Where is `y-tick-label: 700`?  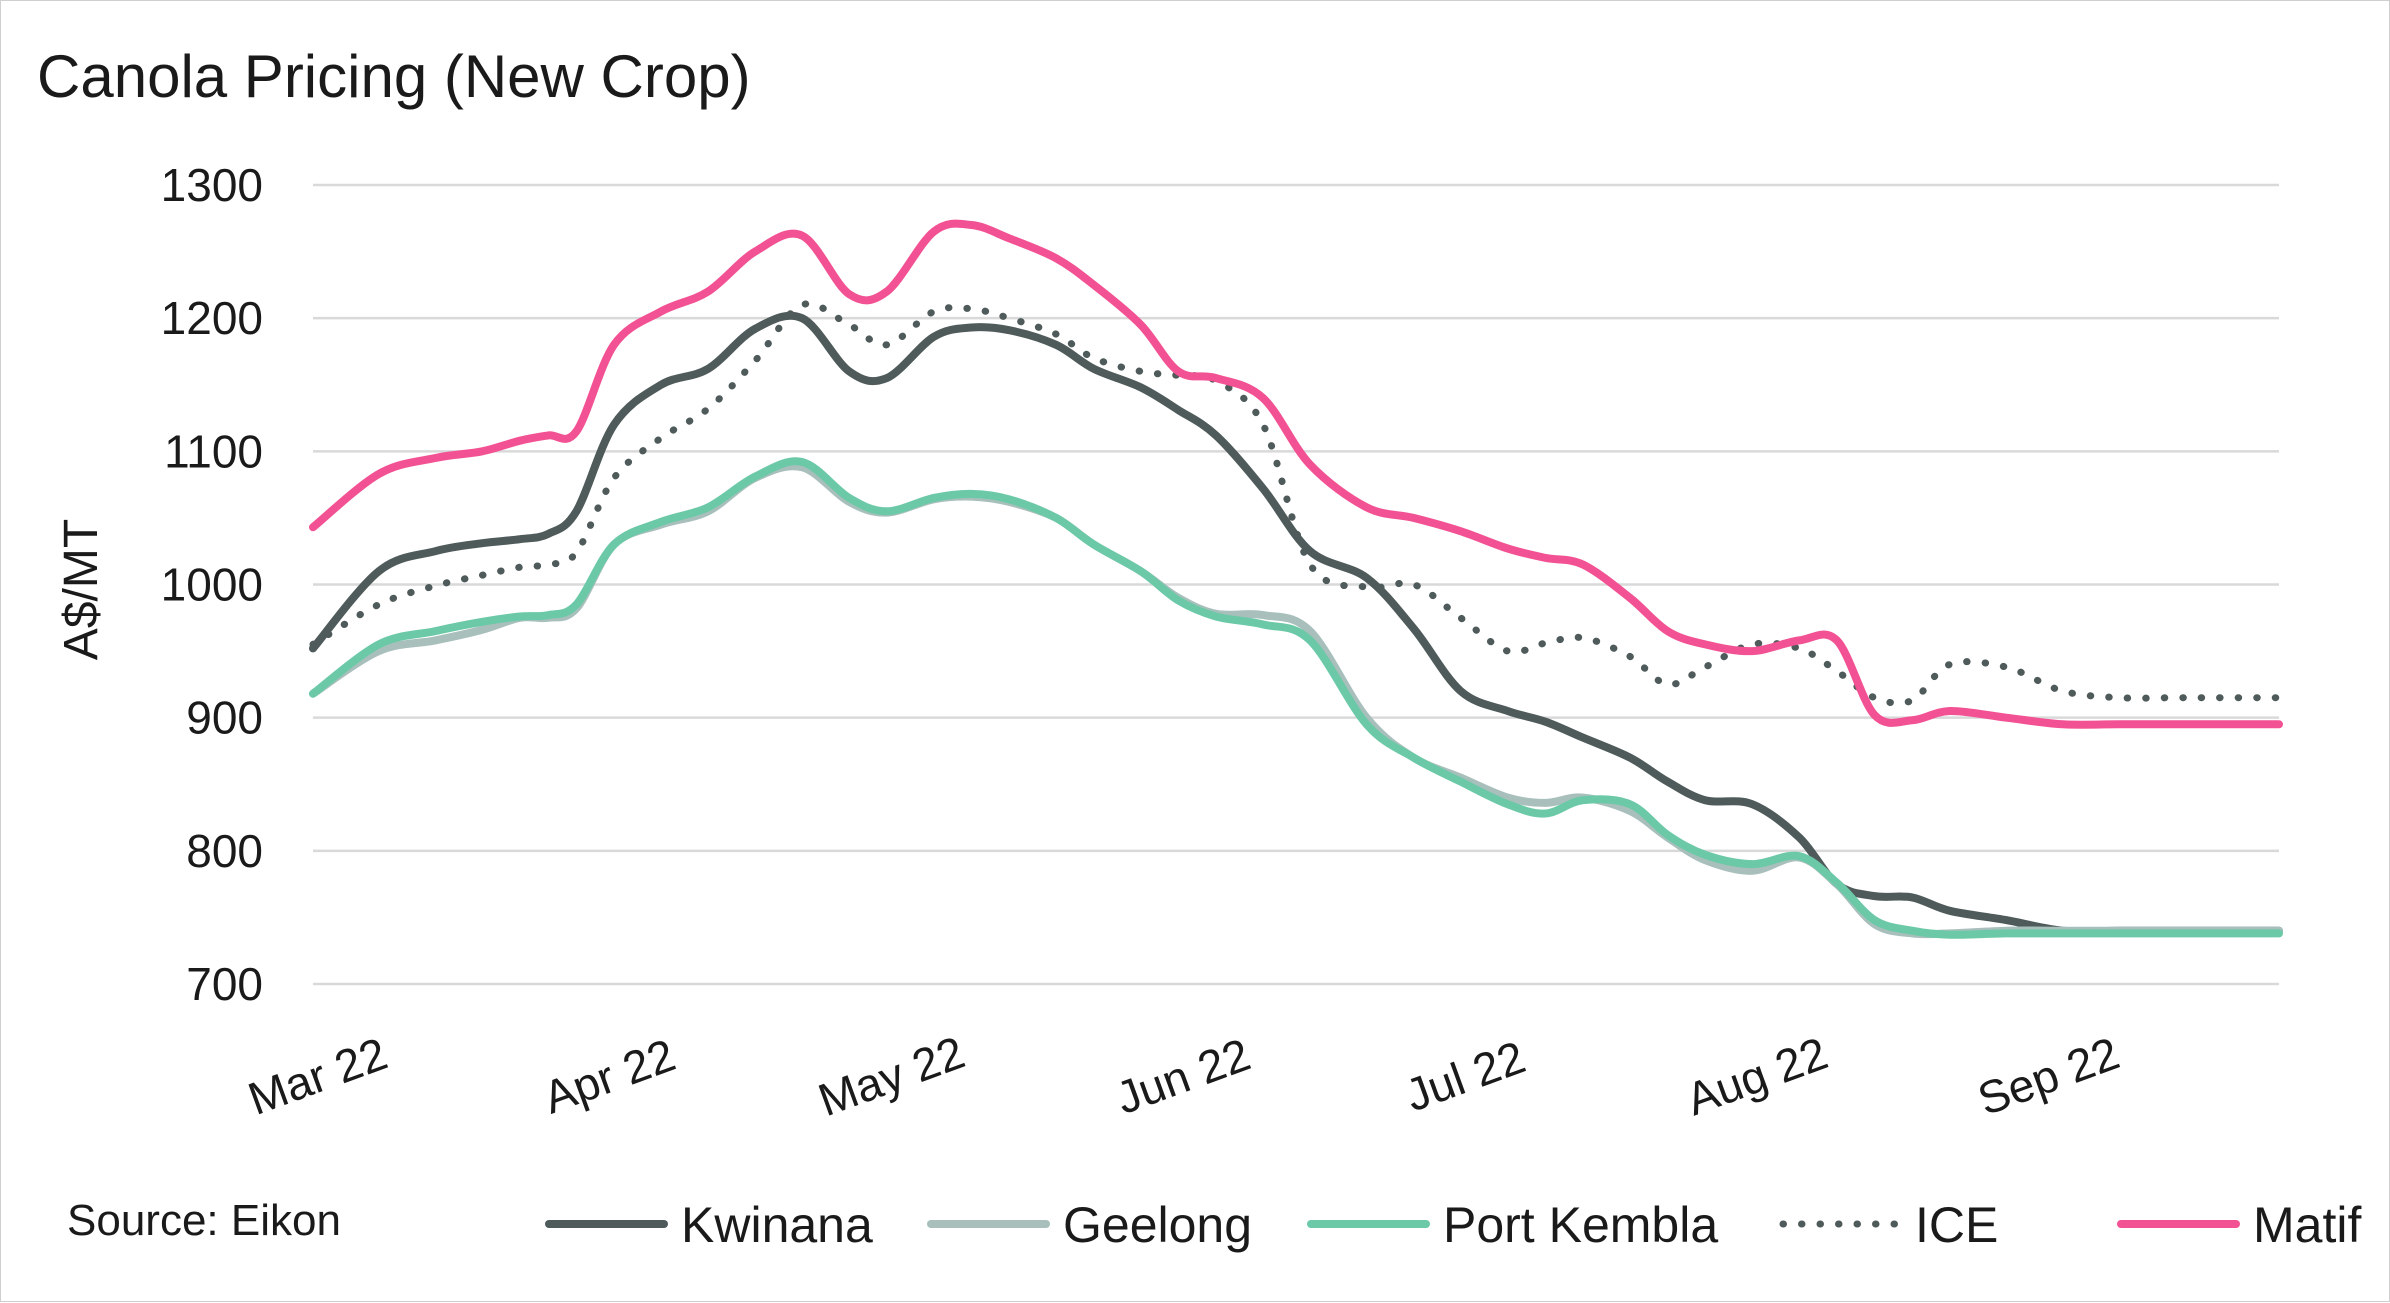
y-tick-label: 700 is located at coordinates (224, 984).